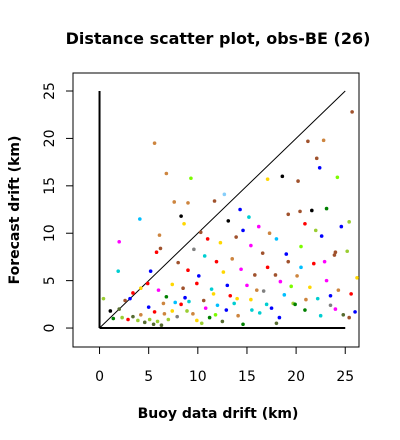 This screenshot has width=400, height=440. Describe the element at coordinates (15, 210) in the screenshot. I see `y-axis-title: Forecast drift (km)` at that location.